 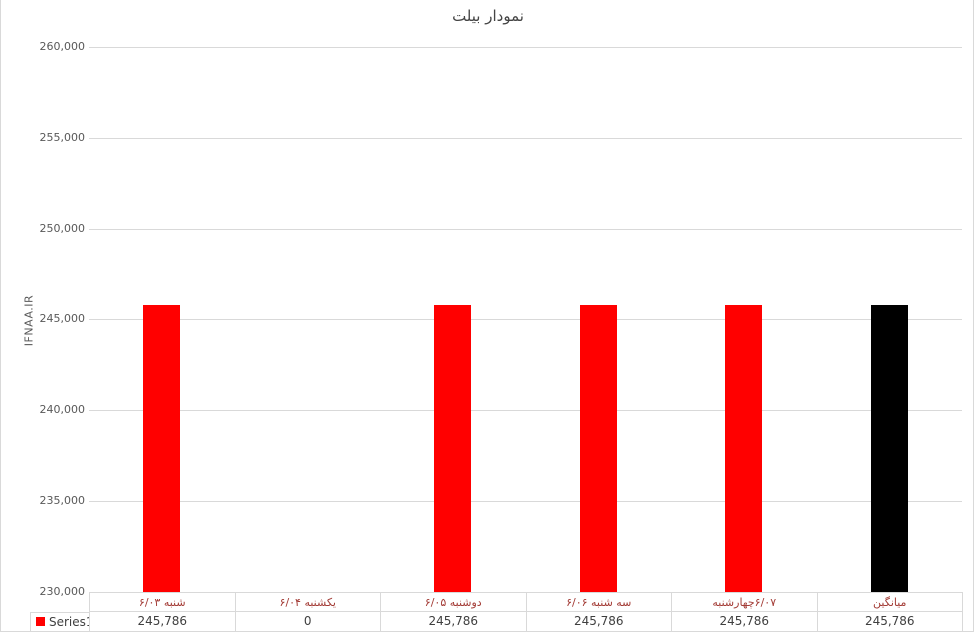 I want to click on value-cell-5: 245,786, so click(x=744, y=621).